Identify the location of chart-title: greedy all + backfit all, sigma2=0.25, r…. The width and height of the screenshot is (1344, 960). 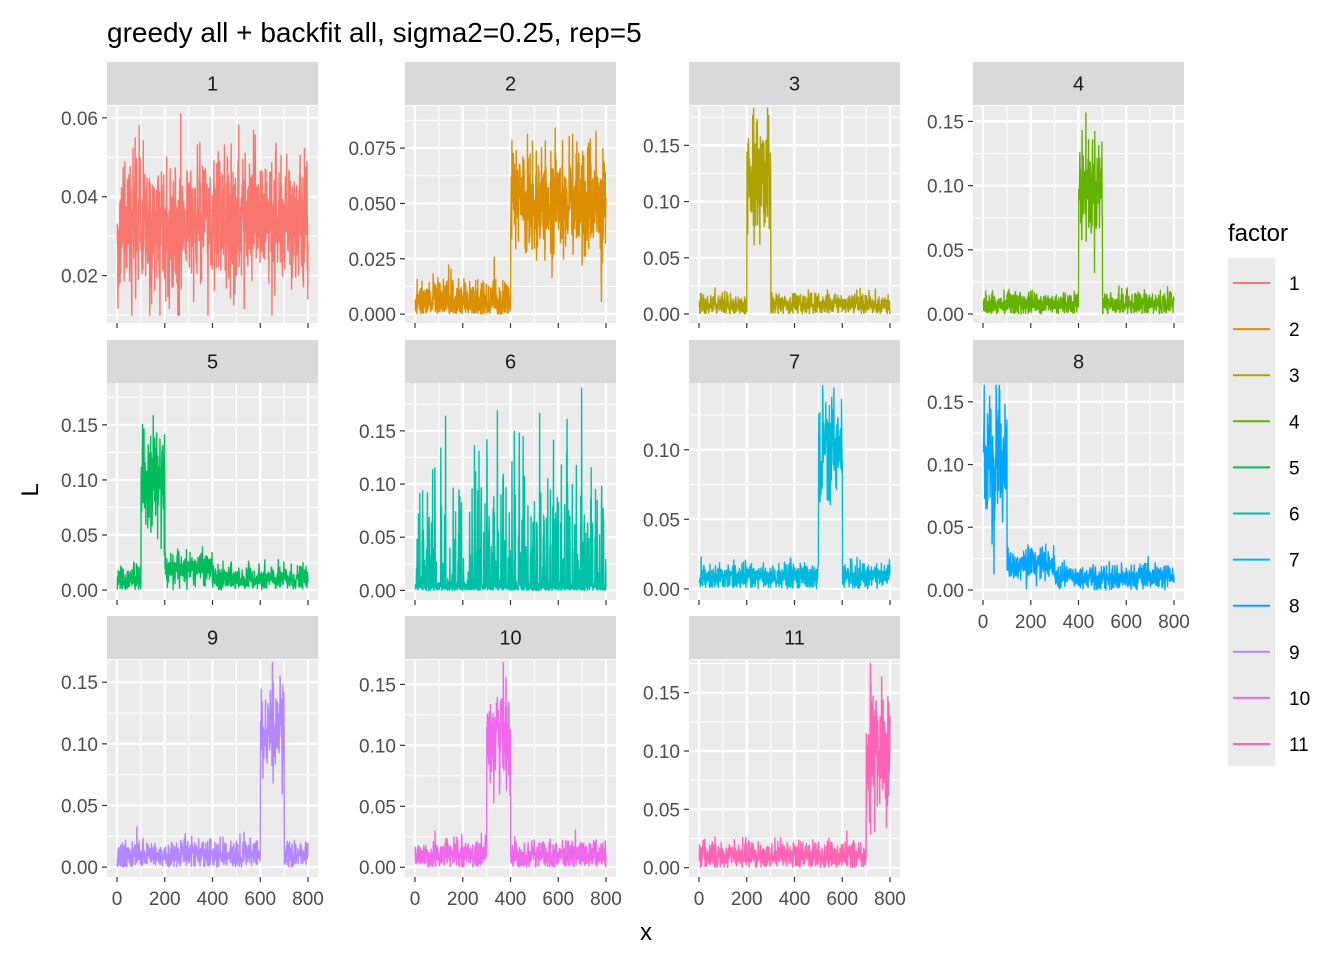
(374, 32).